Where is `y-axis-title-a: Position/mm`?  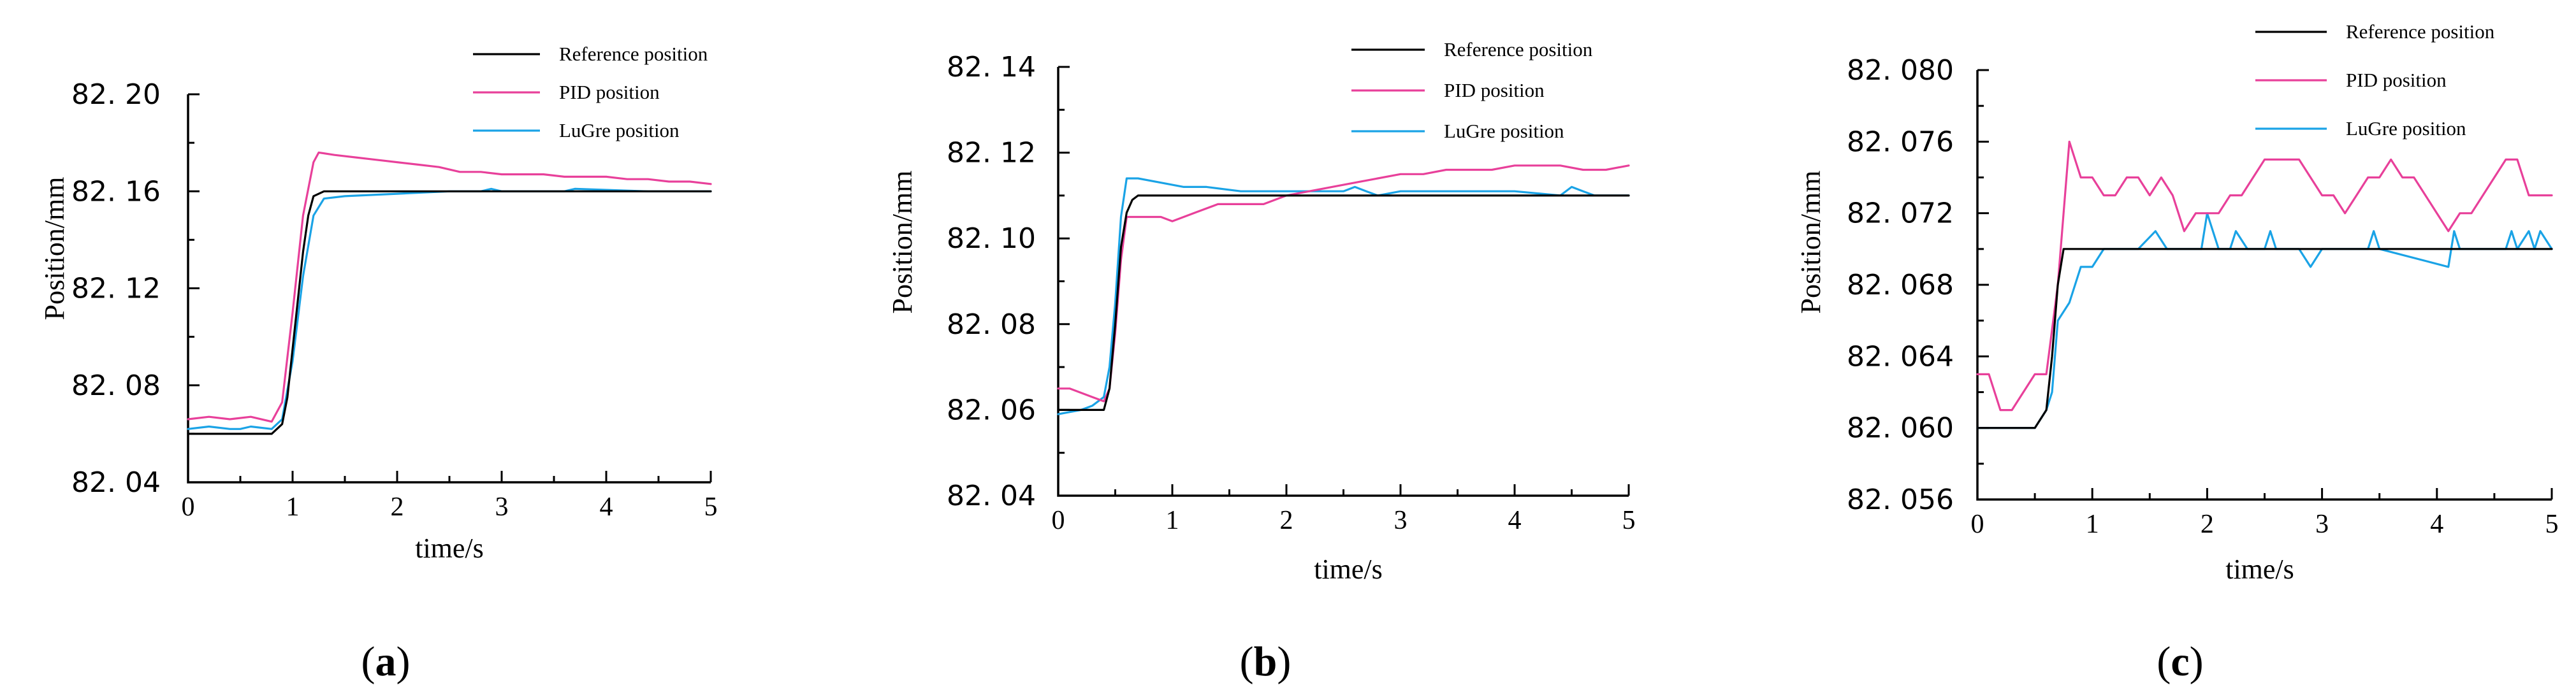 y-axis-title-a: Position/mm is located at coordinates (54, 248).